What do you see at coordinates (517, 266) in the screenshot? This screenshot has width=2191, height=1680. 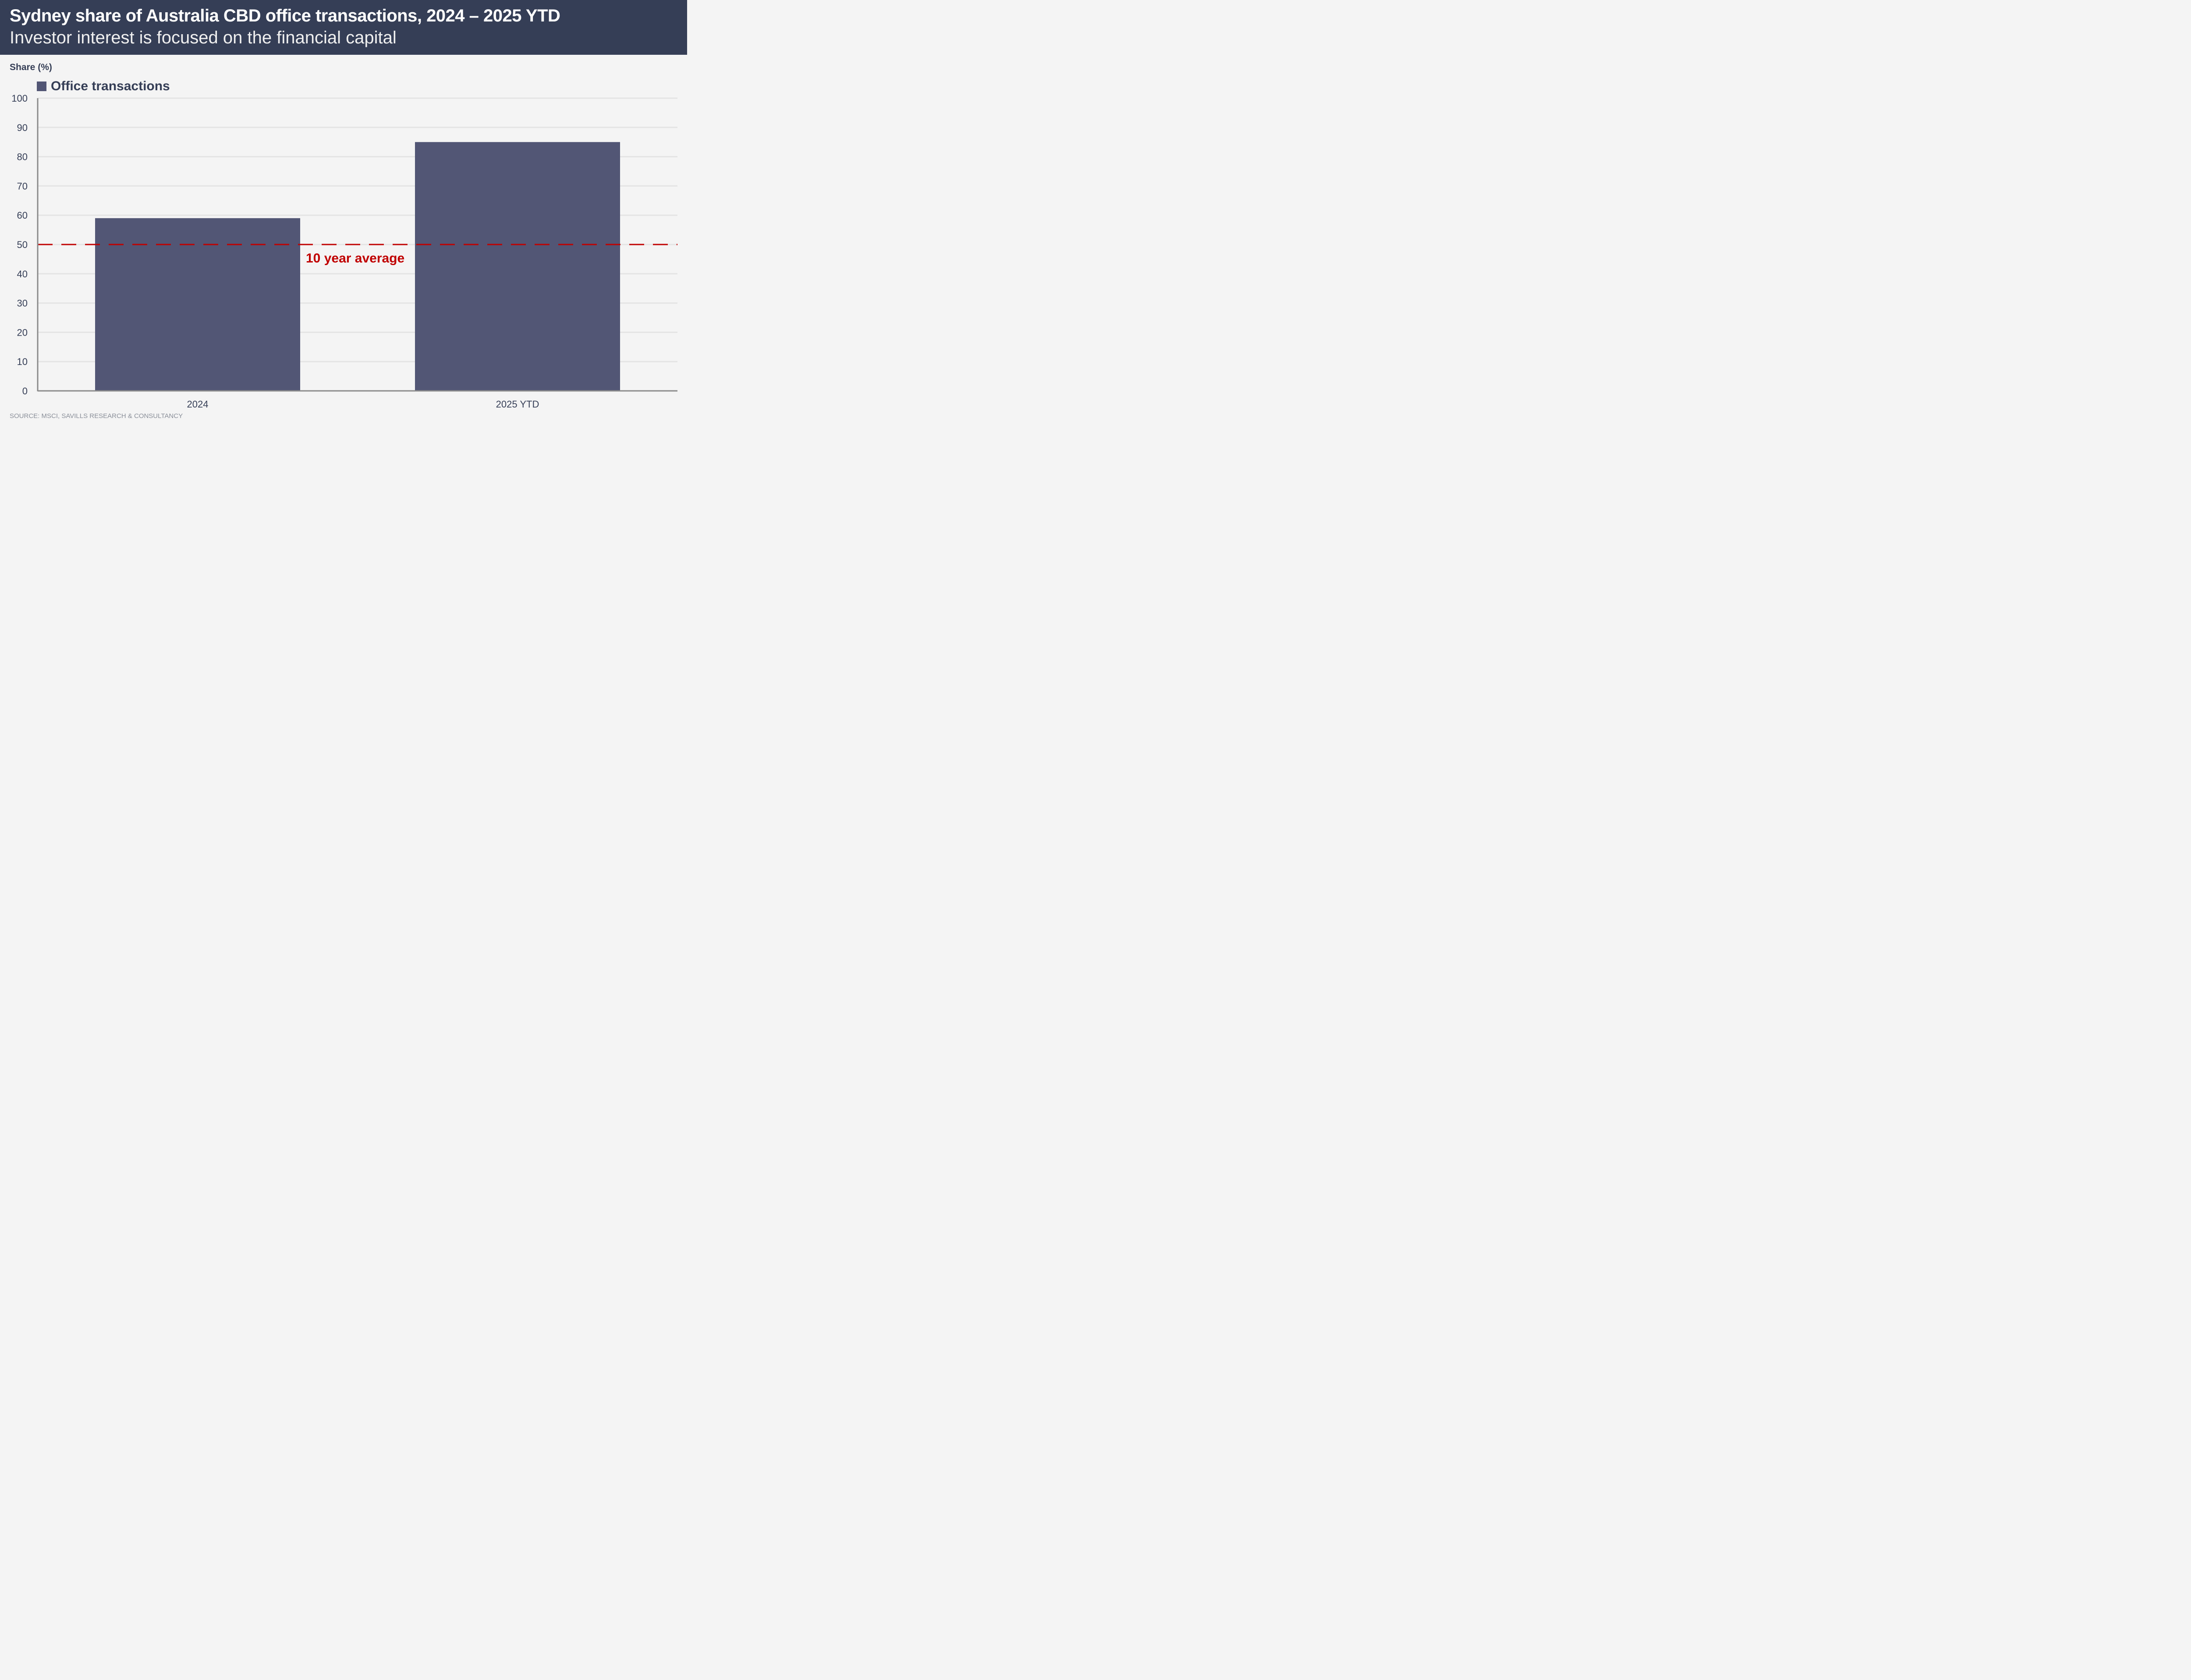 I see `bar-2025-ytd` at bounding box center [517, 266].